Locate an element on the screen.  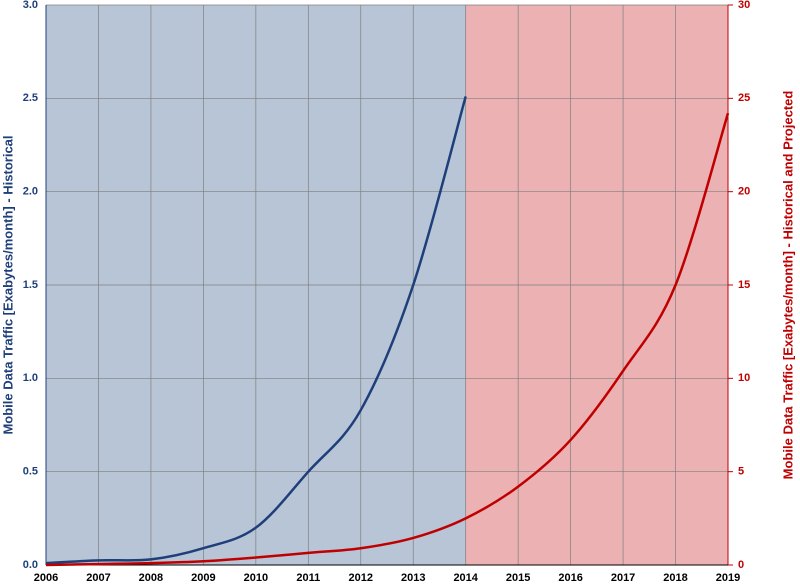
x-tick-label: 2008 is located at coordinates (151, 578).